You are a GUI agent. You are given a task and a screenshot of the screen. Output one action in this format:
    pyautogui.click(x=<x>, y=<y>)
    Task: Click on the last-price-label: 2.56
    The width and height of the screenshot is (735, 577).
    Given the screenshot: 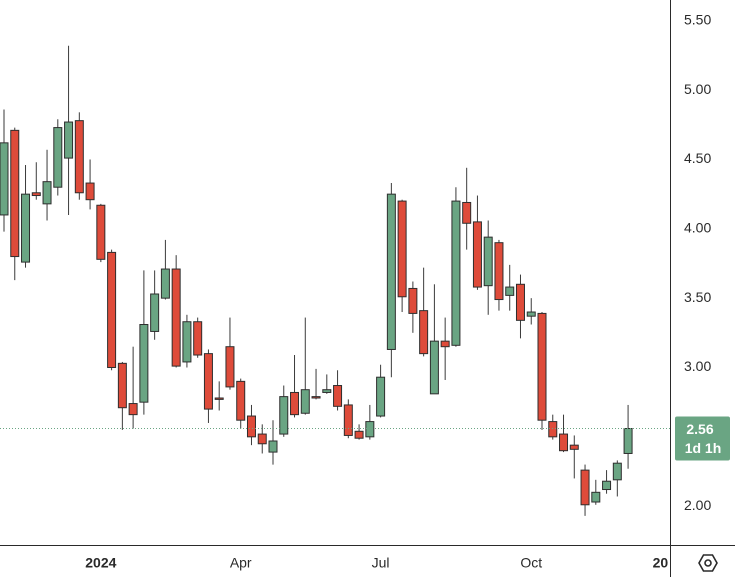 What is the action you would take?
    pyautogui.click(x=699, y=429)
    